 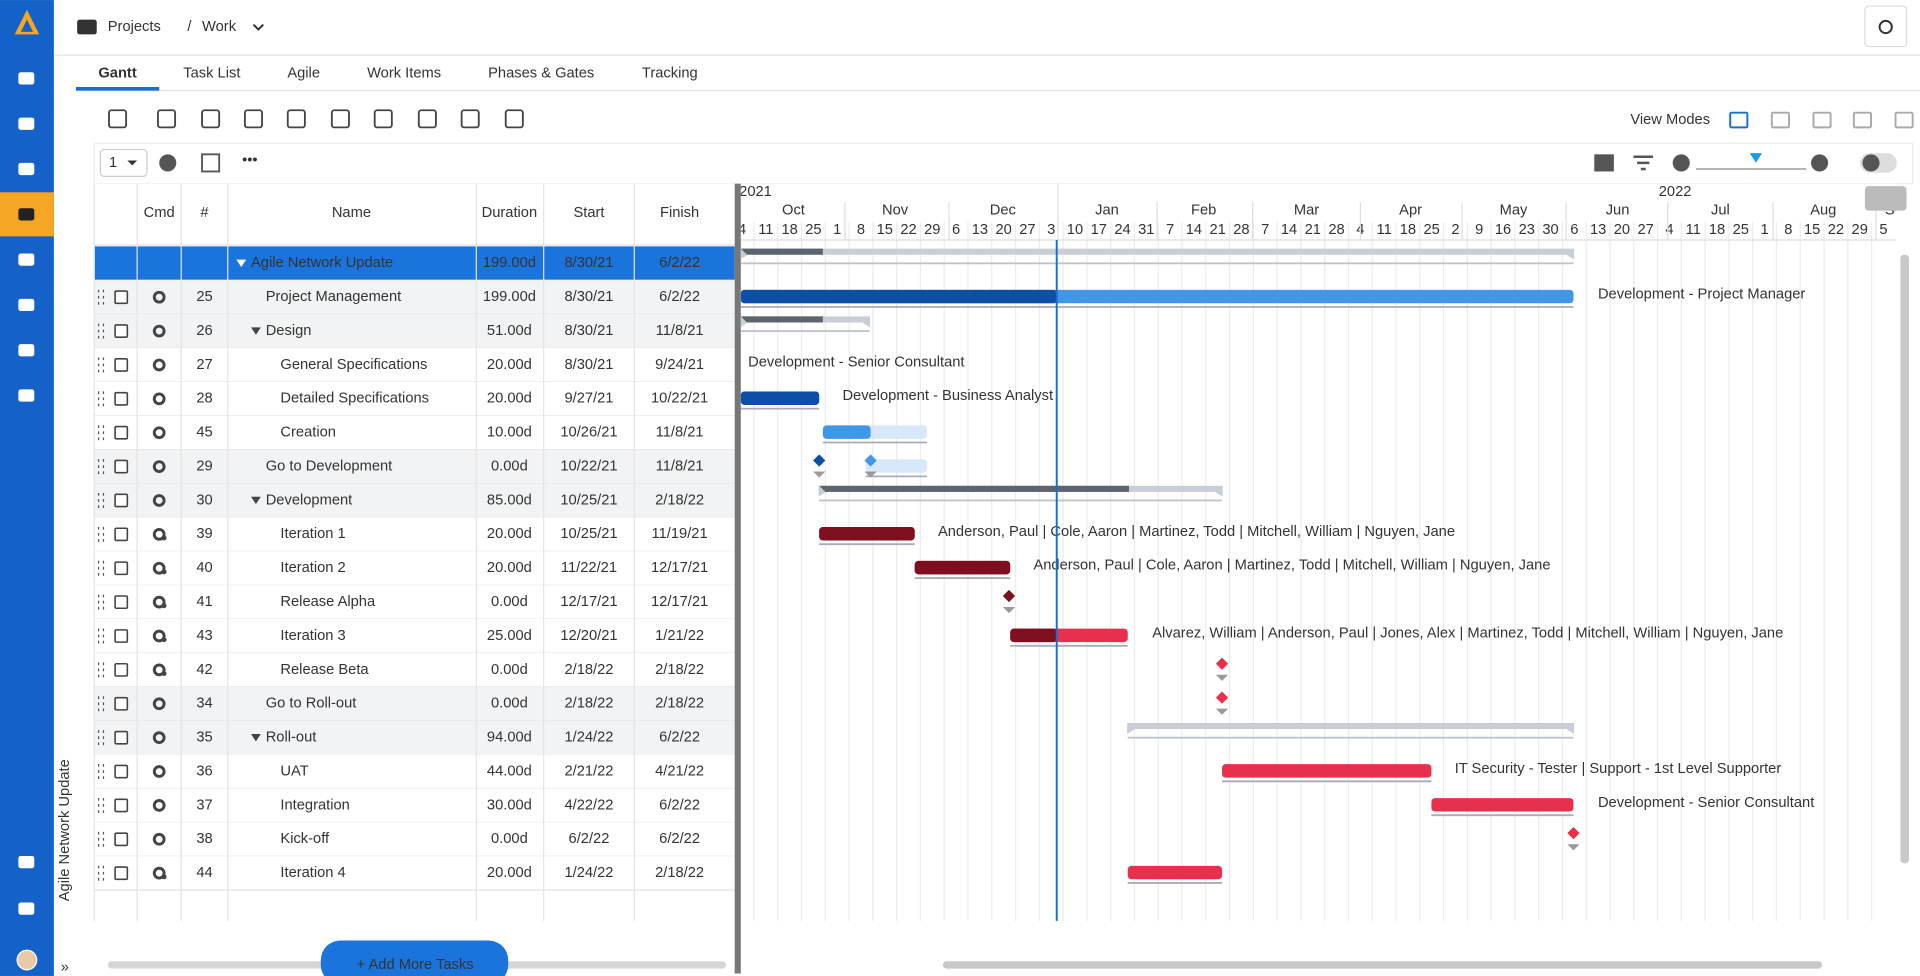 What do you see at coordinates (414, 738) in the screenshot?
I see `table-row: 35 Roll-out 94.00d 1/24/22 6/2/22` at bounding box center [414, 738].